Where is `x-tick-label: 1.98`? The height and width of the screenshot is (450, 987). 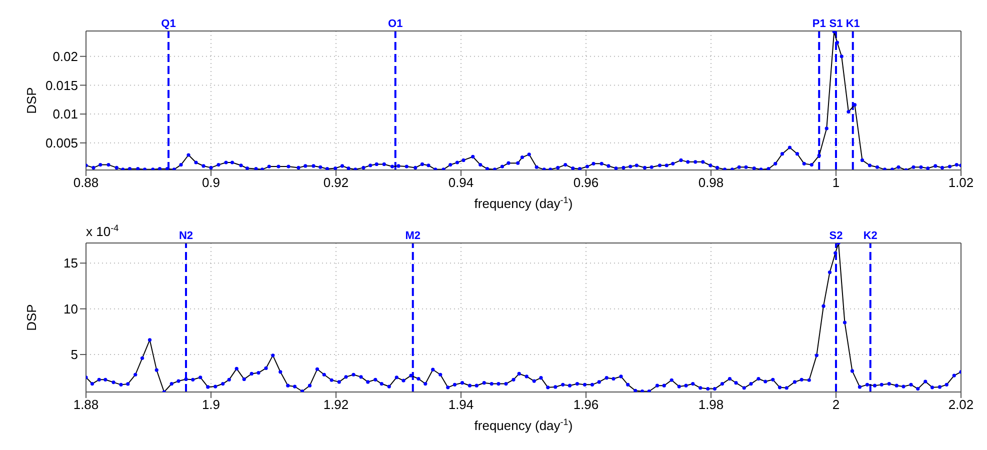
x-tick-label: 1.98 is located at coordinates (711, 404).